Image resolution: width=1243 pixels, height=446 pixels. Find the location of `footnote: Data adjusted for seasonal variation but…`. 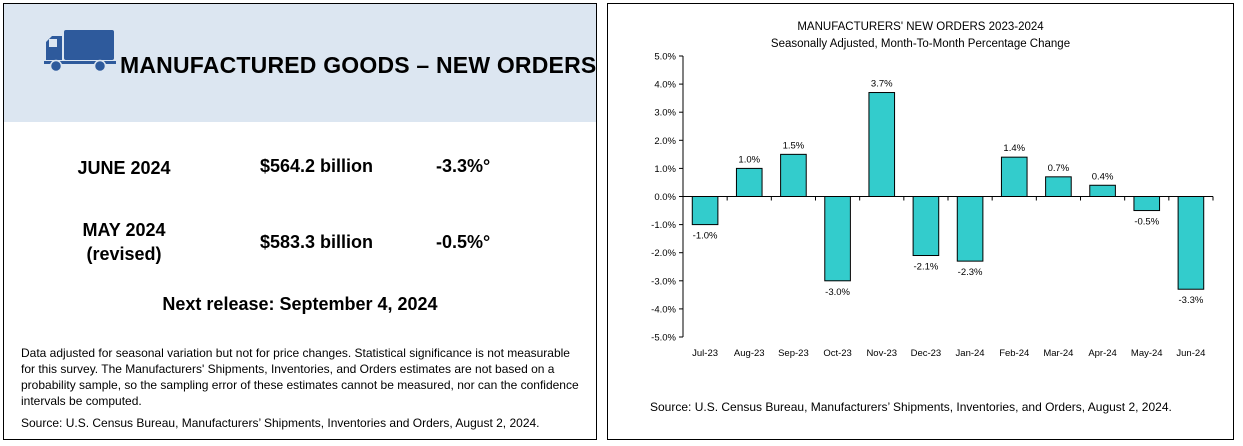

footnote: Data adjusted for seasonal variation but… is located at coordinates (300, 377).